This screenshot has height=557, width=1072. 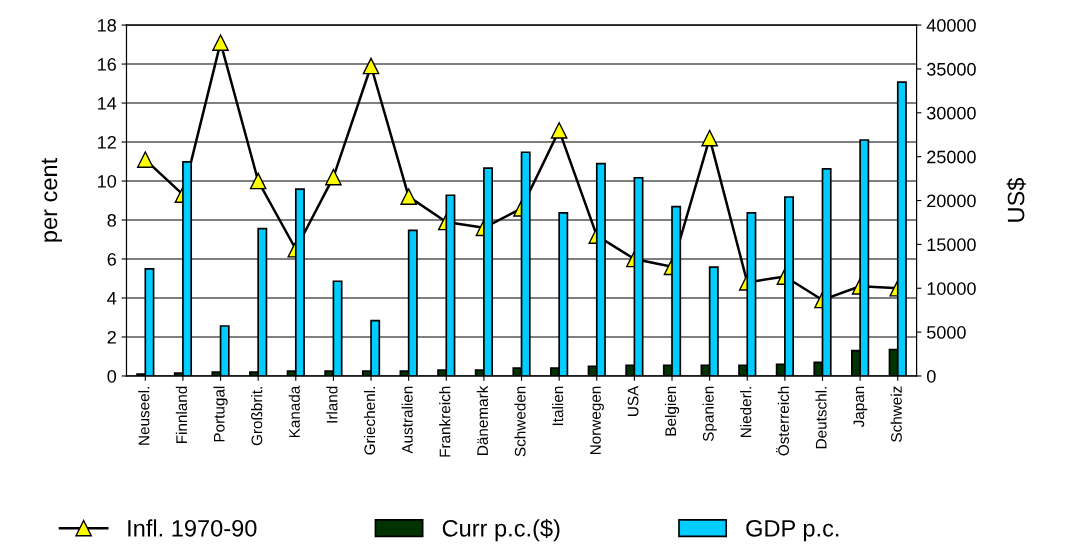 I want to click on legend-label: GDP p.c., so click(x=792, y=530).